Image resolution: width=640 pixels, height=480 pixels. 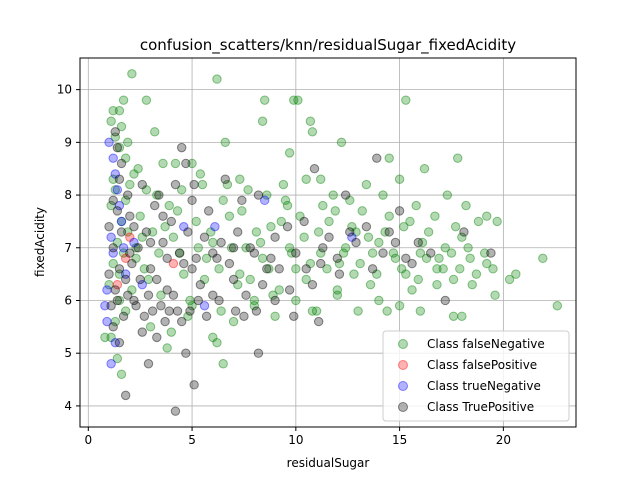 What do you see at coordinates (68, 195) in the screenshot?
I see `y-tick-label: 8` at bounding box center [68, 195].